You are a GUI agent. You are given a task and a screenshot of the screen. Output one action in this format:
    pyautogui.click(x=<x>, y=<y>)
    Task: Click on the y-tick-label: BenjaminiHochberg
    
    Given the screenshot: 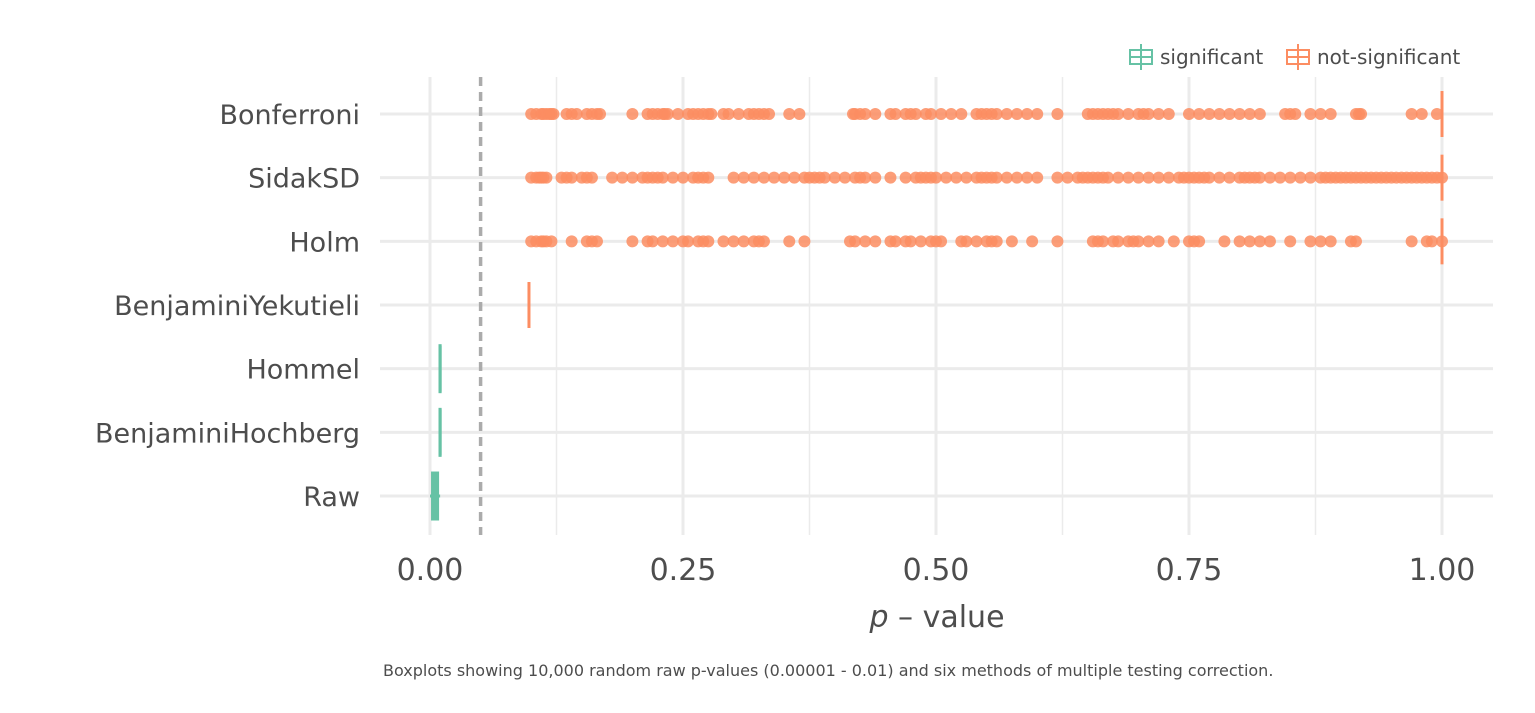 What is the action you would take?
    pyautogui.click(x=227, y=433)
    